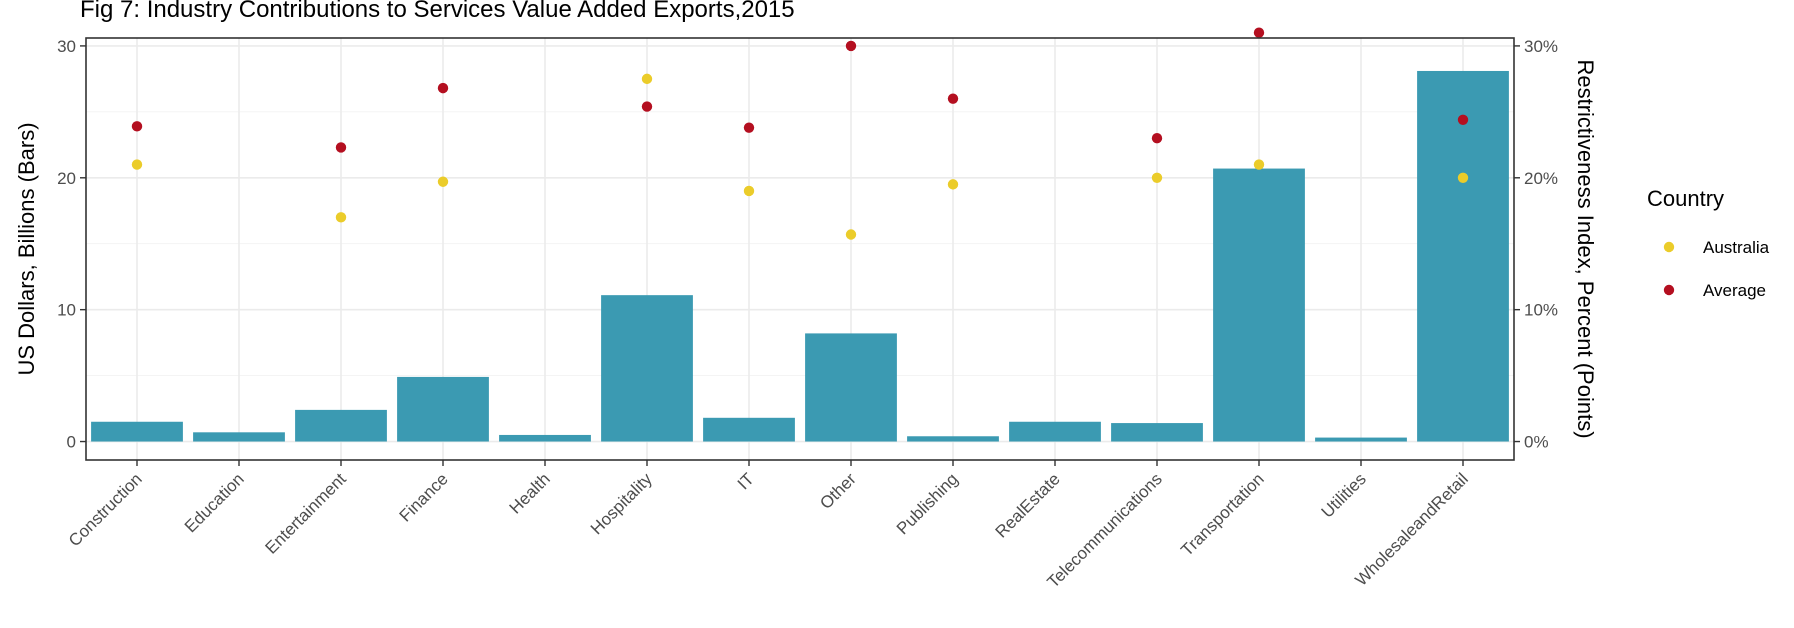 This screenshot has height=628, width=1794. Describe the element at coordinates (1669, 290) in the screenshot. I see `legend-key-average` at that location.